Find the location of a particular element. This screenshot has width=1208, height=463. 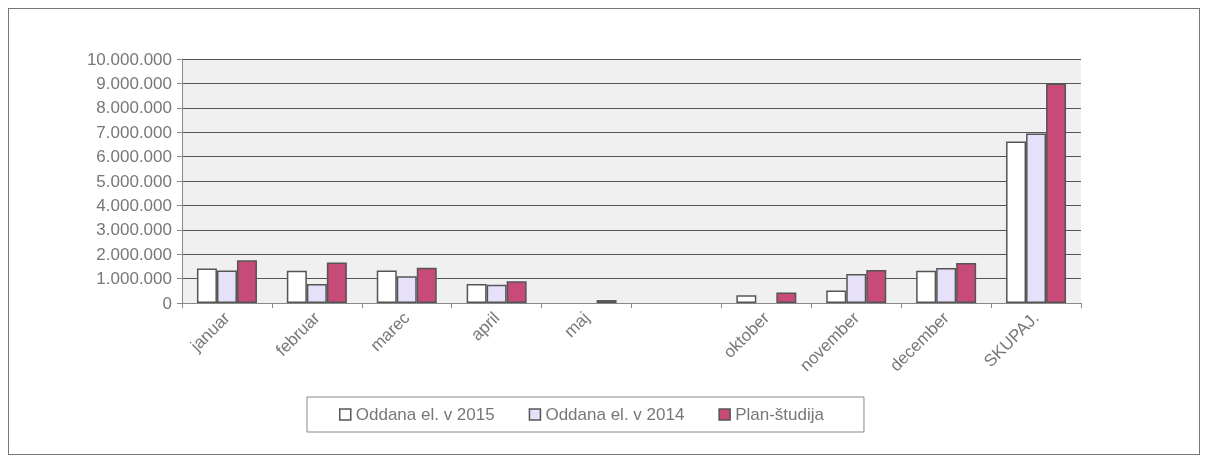

y-tick-label: 10.000.000 is located at coordinates (129, 59).